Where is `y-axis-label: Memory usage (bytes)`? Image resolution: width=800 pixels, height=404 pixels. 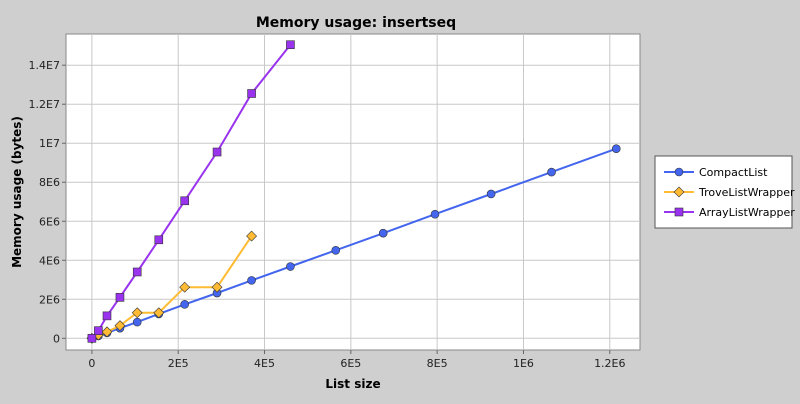 y-axis-label: Memory usage (bytes) is located at coordinates (17, 192).